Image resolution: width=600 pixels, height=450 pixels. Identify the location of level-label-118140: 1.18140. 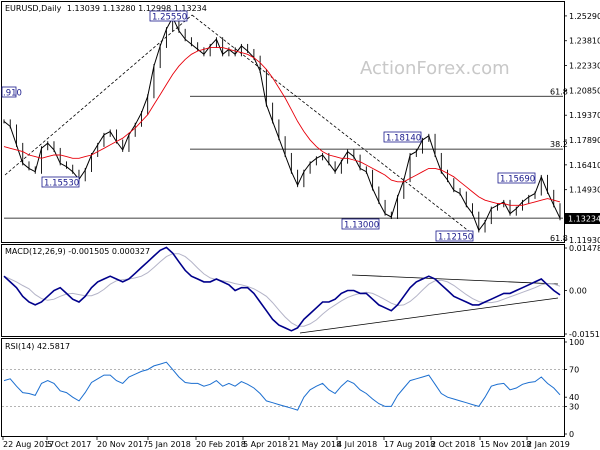
(403, 139).